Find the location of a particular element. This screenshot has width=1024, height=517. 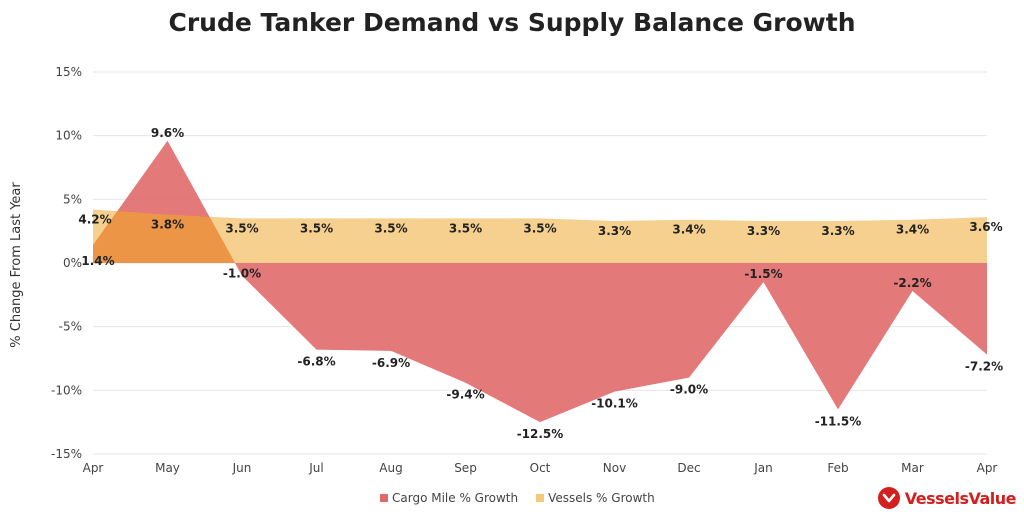

x-tick-label: Dec is located at coordinates (688, 468).